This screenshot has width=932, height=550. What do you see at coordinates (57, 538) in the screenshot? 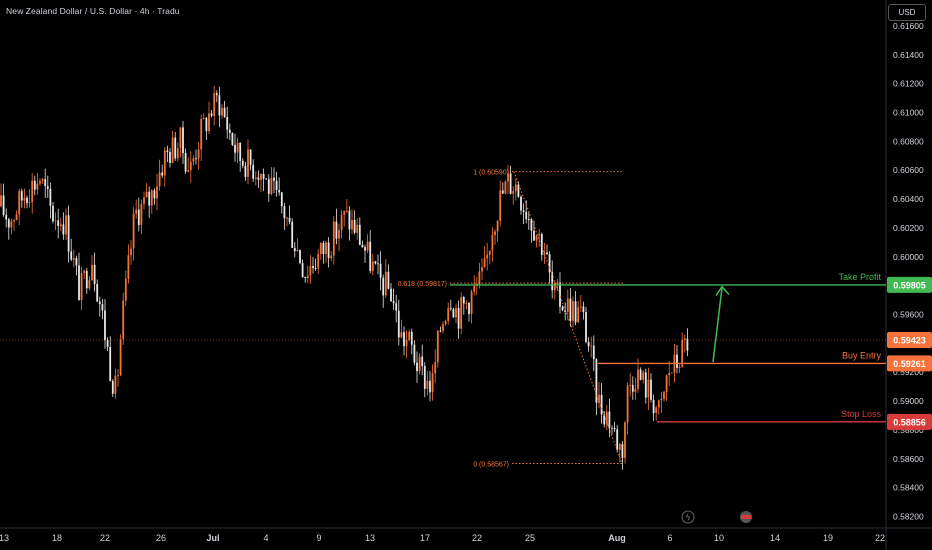
I see `x-tick-label: 18` at bounding box center [57, 538].